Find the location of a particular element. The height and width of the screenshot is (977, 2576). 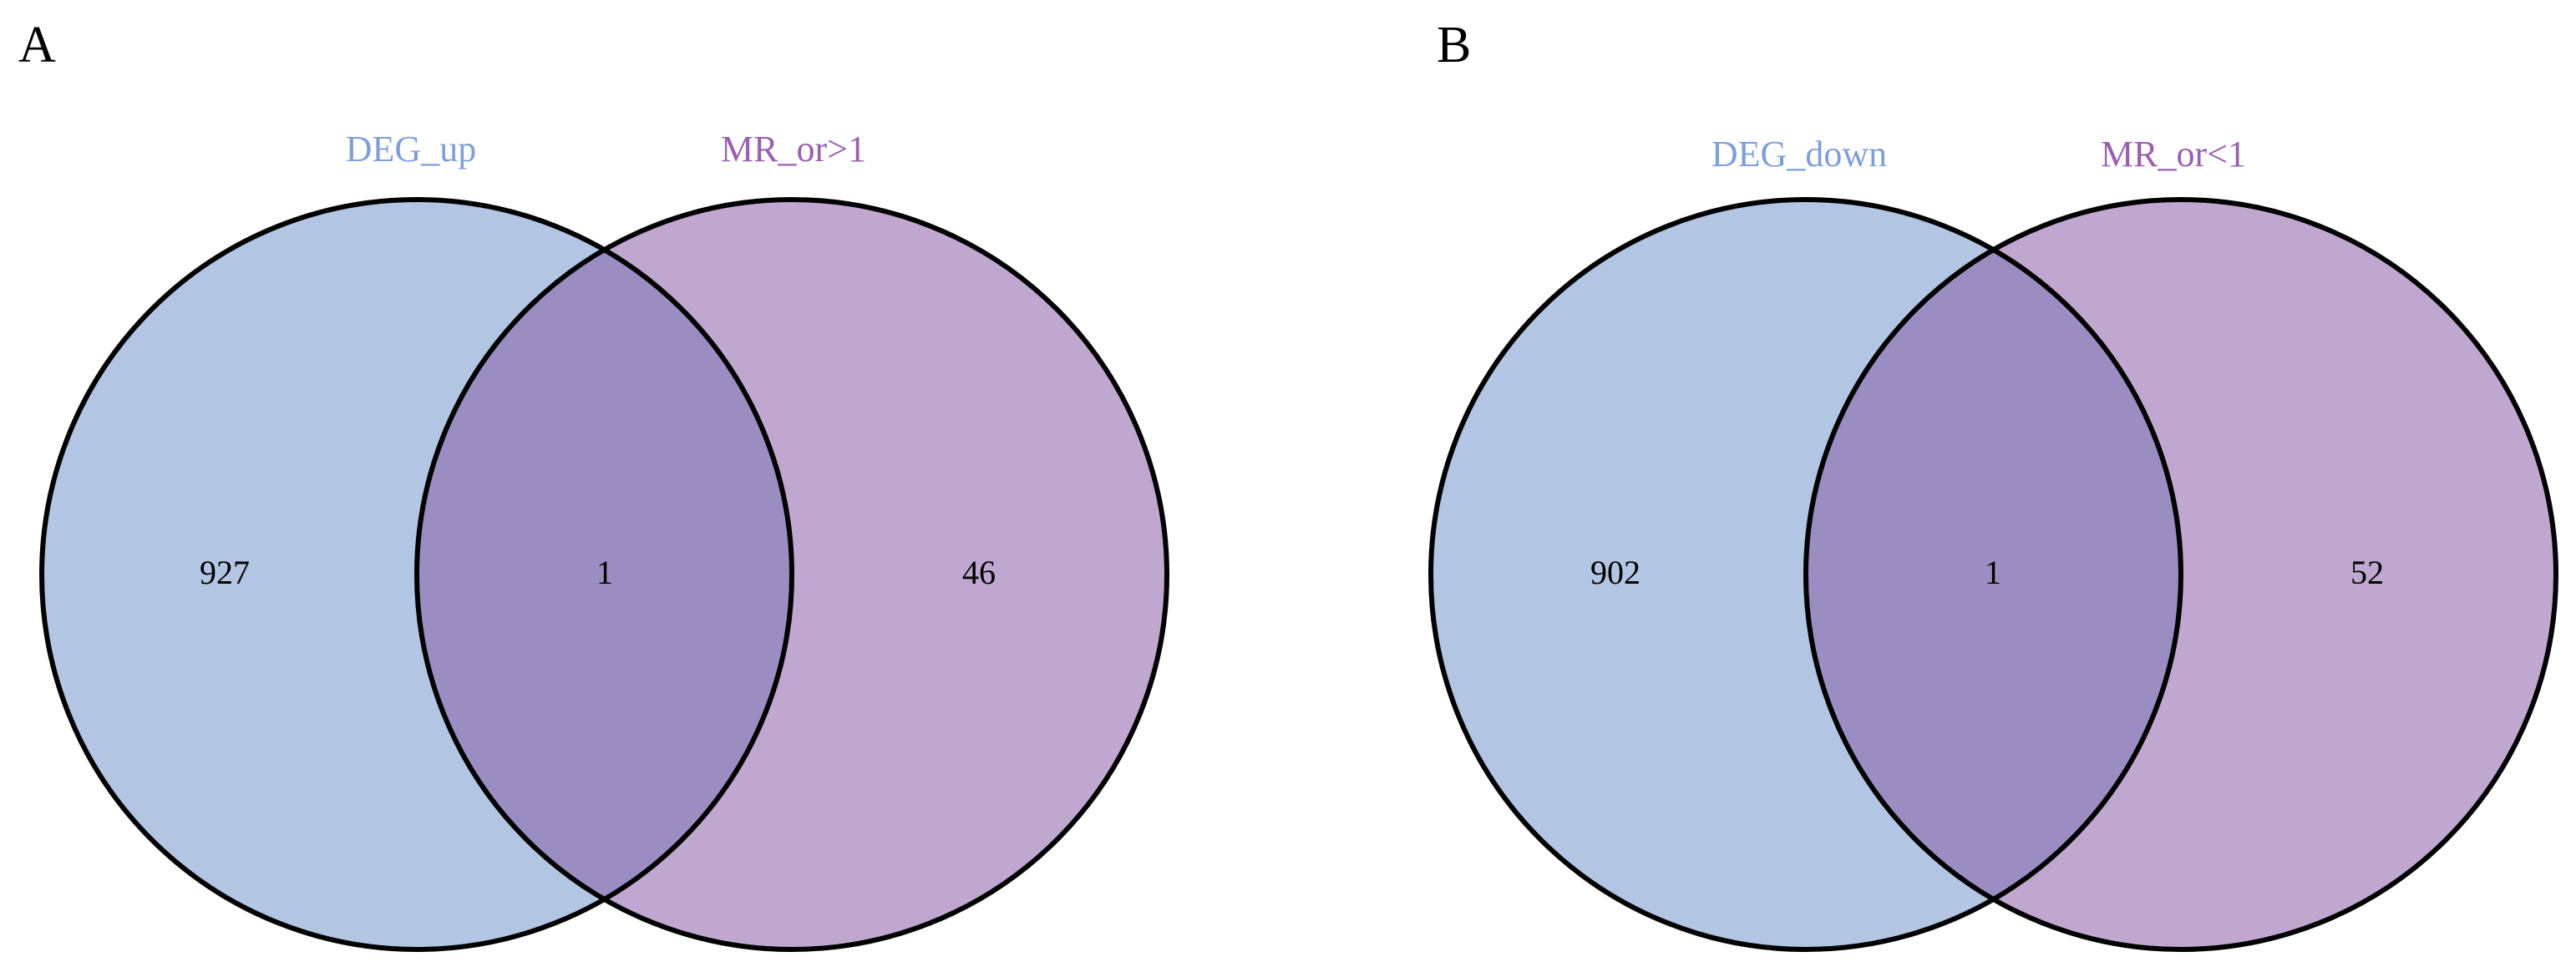

set-label: DEG_up is located at coordinates (411, 149).